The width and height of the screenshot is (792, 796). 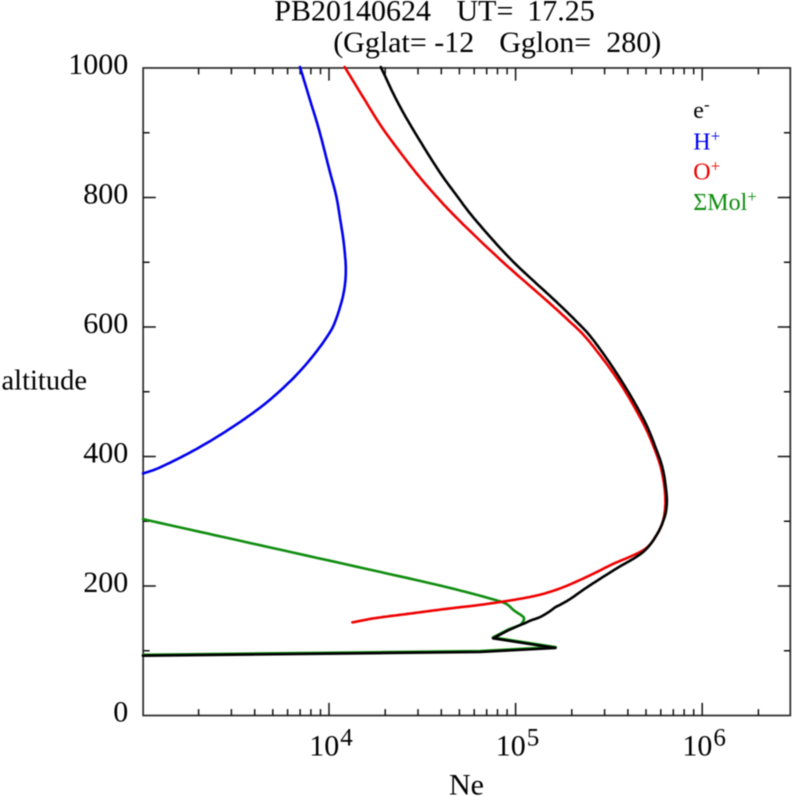 What do you see at coordinates (561, 13) in the screenshot?
I see `svg-text: 17.25` at bounding box center [561, 13].